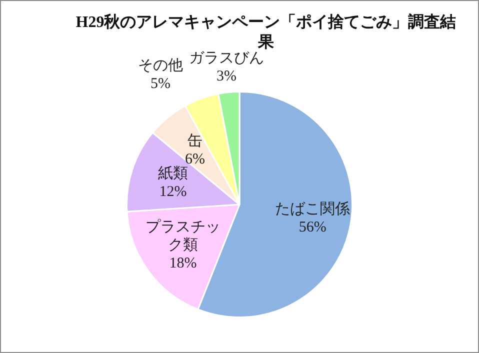  Describe the element at coordinates (312, 227) in the screenshot. I see `data-label: 56%` at that location.